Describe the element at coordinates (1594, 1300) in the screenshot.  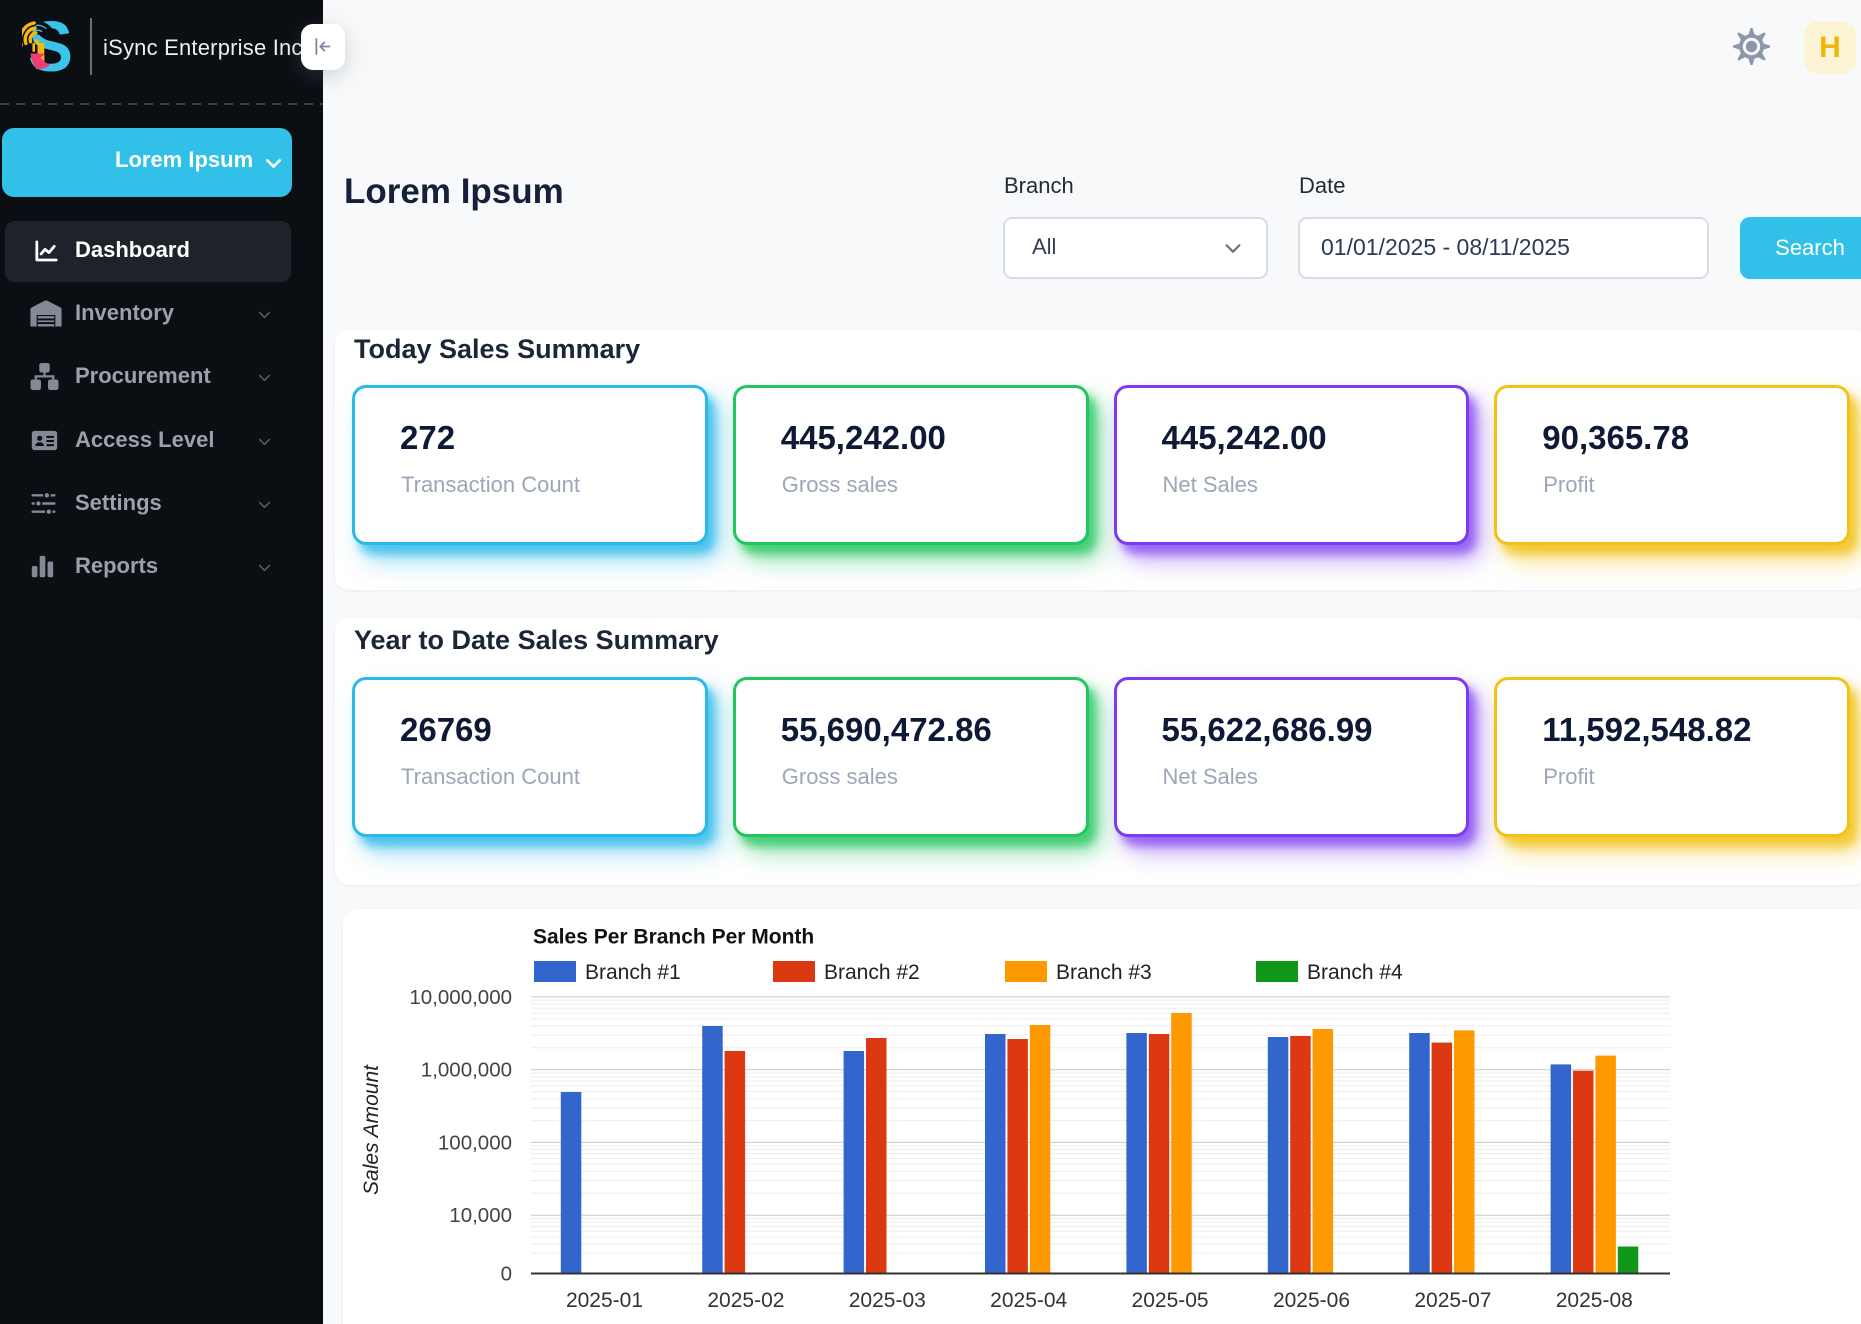
I see `svg-text: 2025-08` at that location.